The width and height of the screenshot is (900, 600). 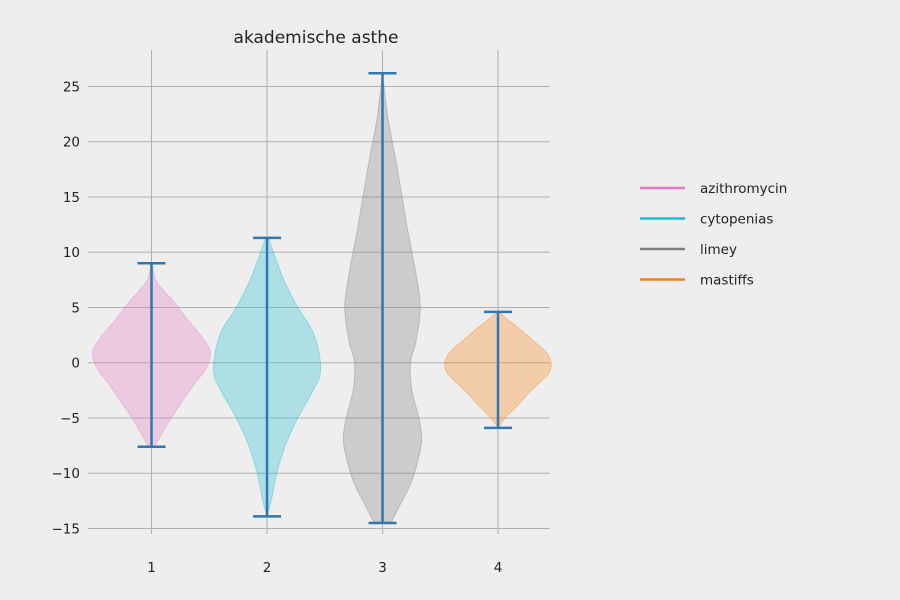 I want to click on y-tick-label: −5, so click(x=70, y=419).